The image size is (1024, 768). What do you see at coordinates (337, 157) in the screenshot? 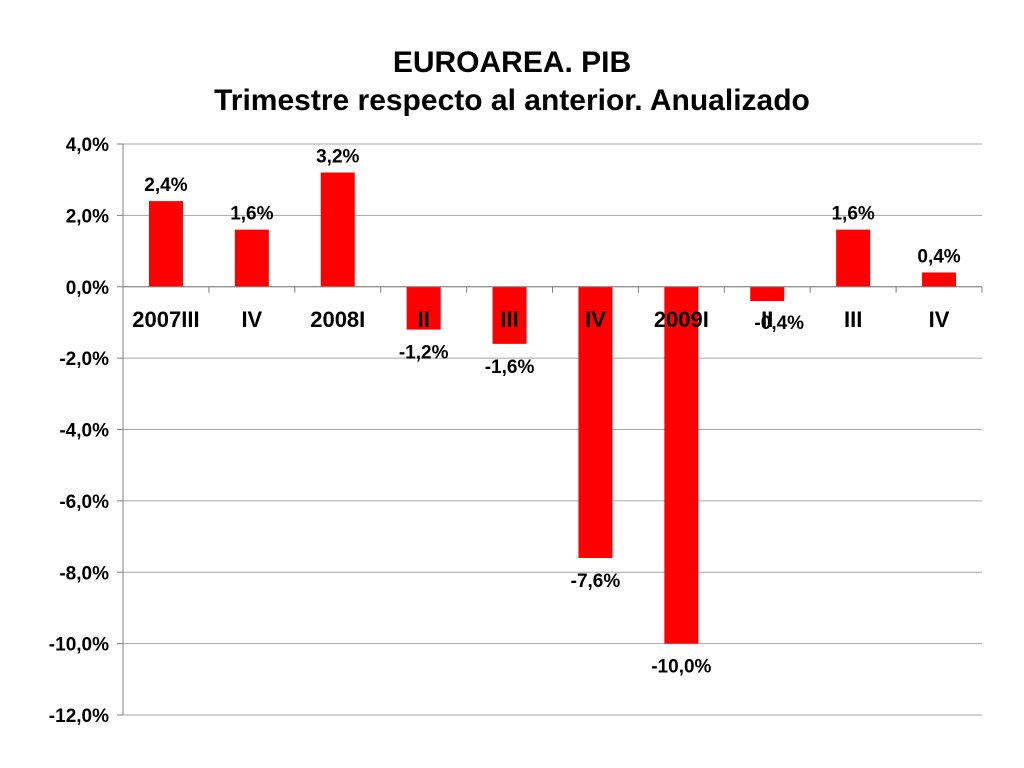
I see `data-label: 3,2%` at bounding box center [337, 157].